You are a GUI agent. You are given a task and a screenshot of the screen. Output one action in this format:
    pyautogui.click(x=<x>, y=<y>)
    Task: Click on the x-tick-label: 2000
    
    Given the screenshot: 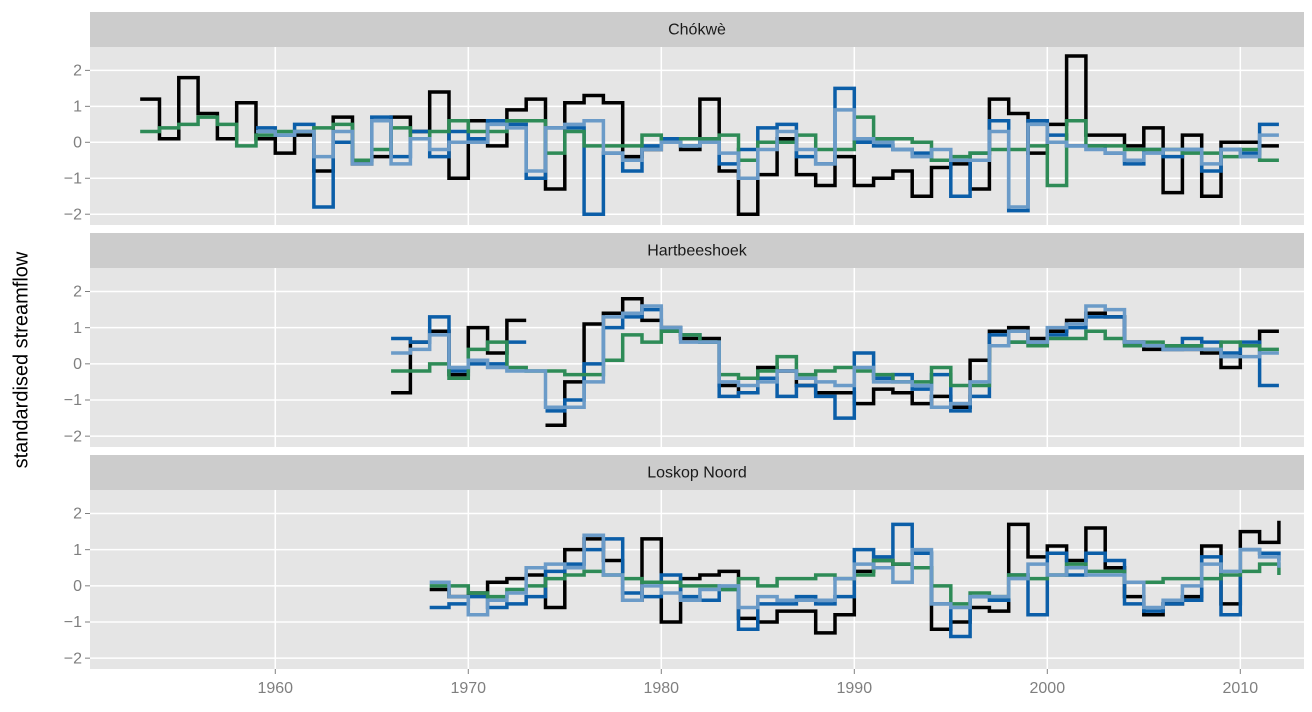 What is the action you would take?
    pyautogui.click(x=1048, y=688)
    